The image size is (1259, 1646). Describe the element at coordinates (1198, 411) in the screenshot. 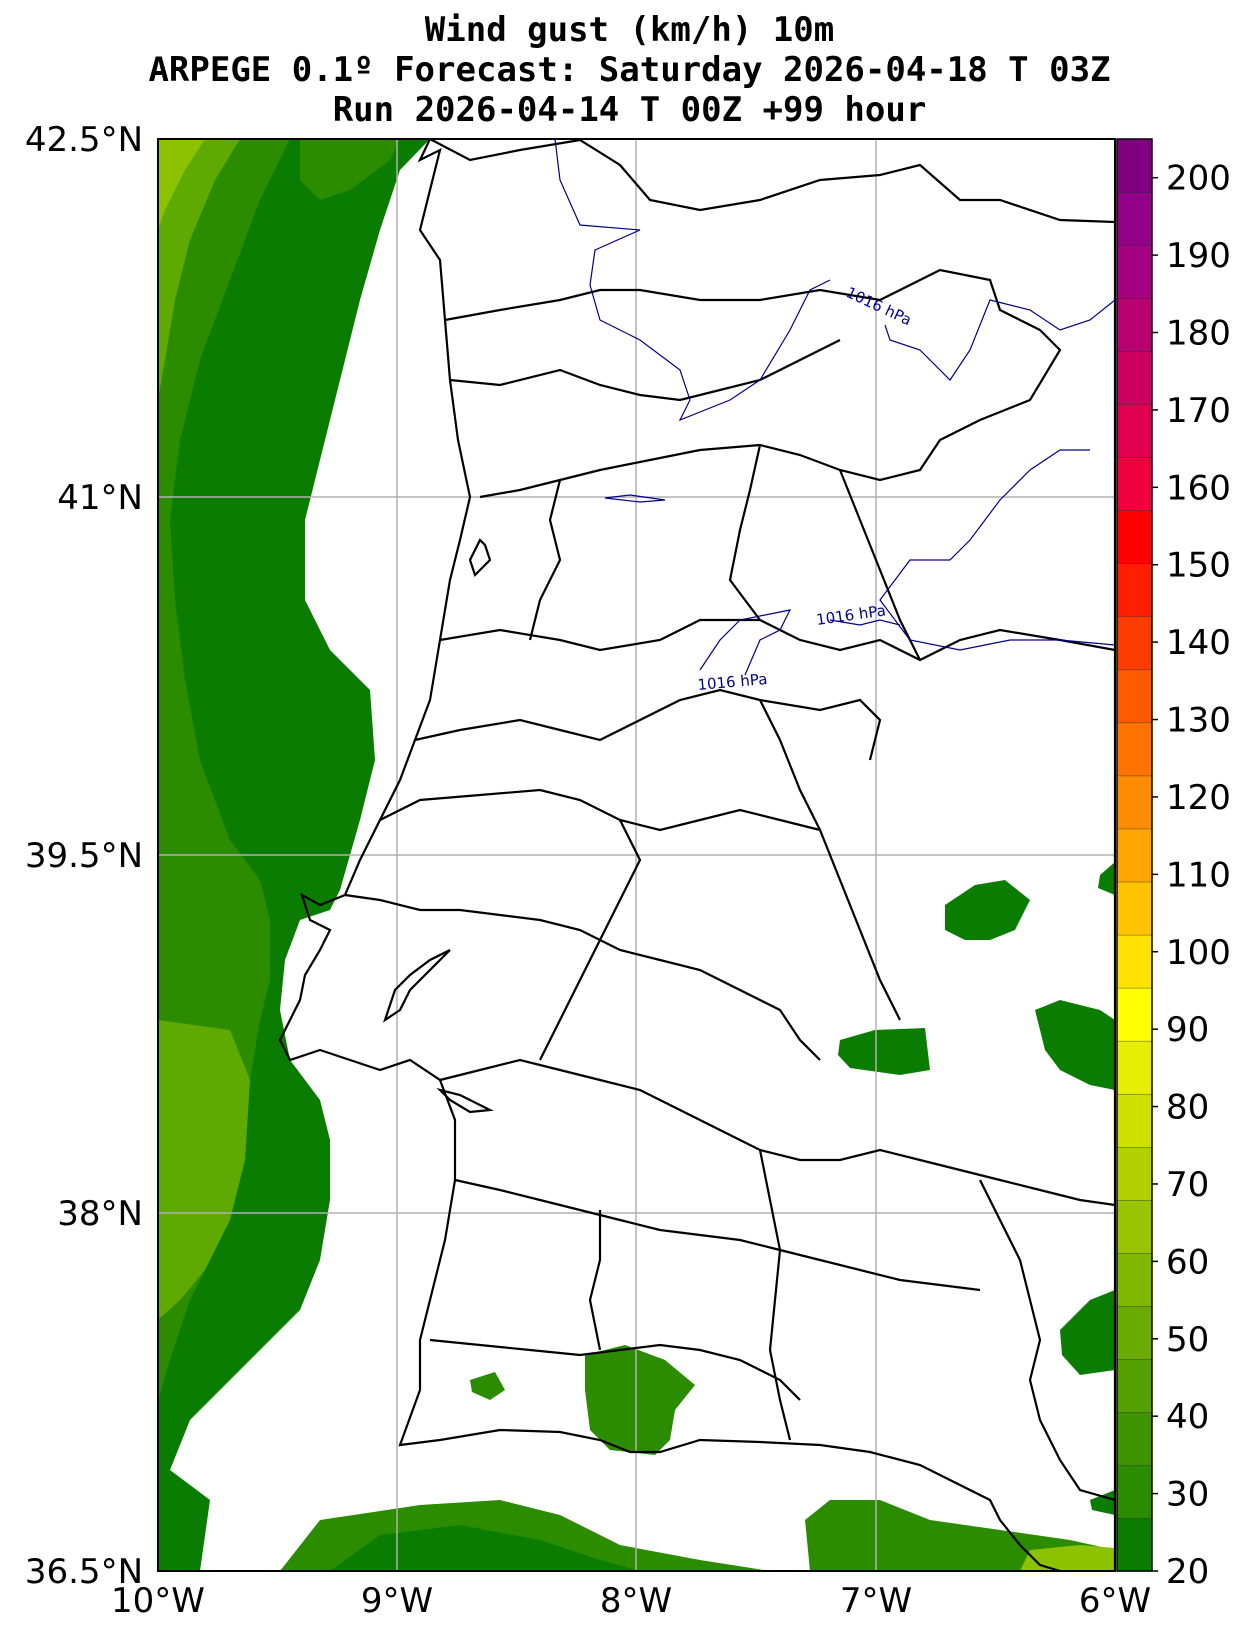

I see `colorbar-label: 170` at that location.